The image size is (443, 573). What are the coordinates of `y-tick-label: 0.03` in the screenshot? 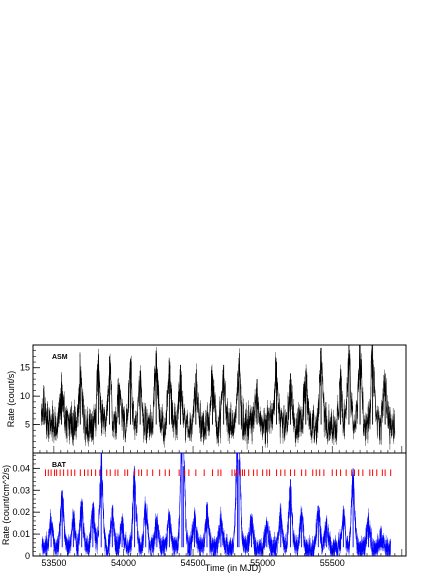 It's located at (21, 490).